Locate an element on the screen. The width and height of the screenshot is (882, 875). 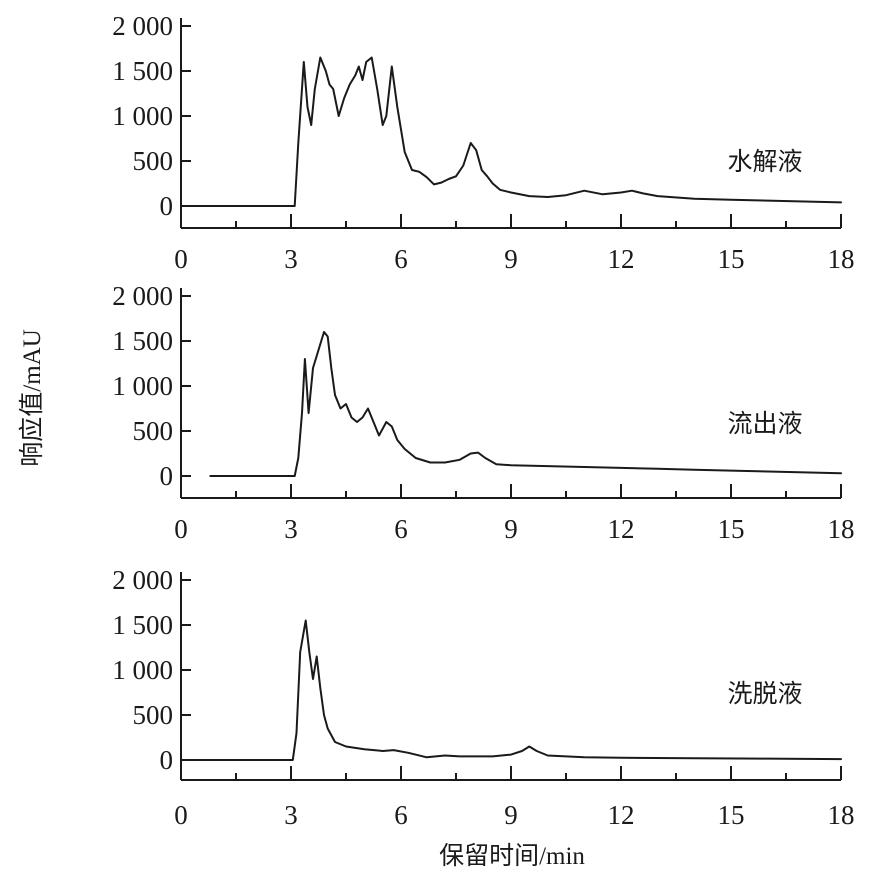
y-axis-title: 响应值/mAU is located at coordinates (32, 398).